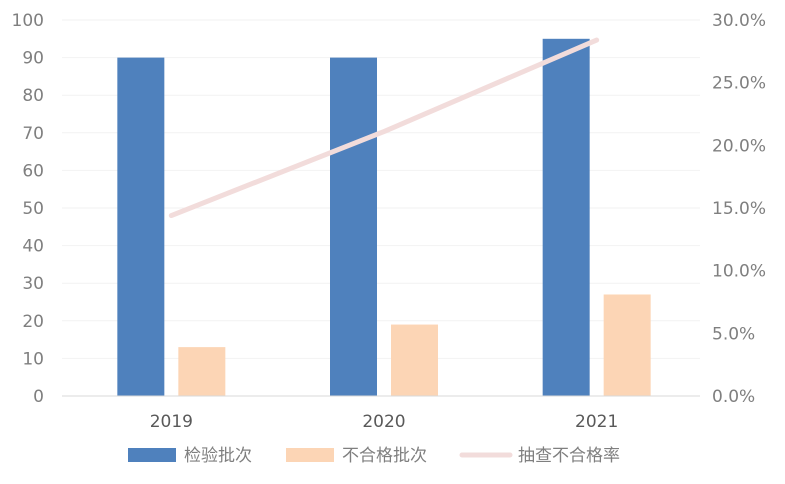 The image size is (785, 484). Describe the element at coordinates (733, 397) in the screenshot. I see `right-tick-label: 0.0%` at that location.